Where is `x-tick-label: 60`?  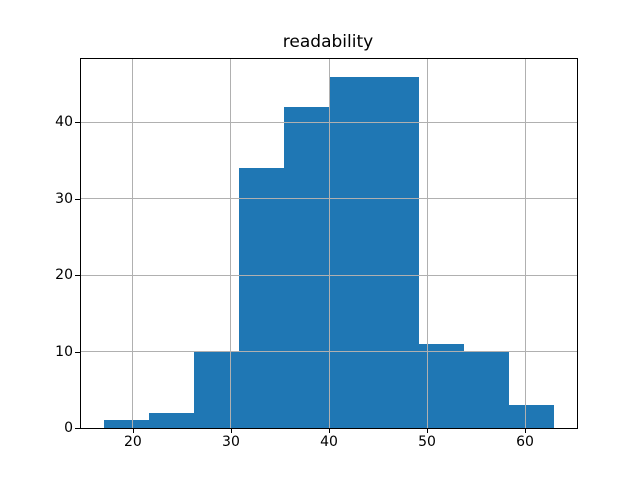
x-tick-label: 60 is located at coordinates (525, 442).